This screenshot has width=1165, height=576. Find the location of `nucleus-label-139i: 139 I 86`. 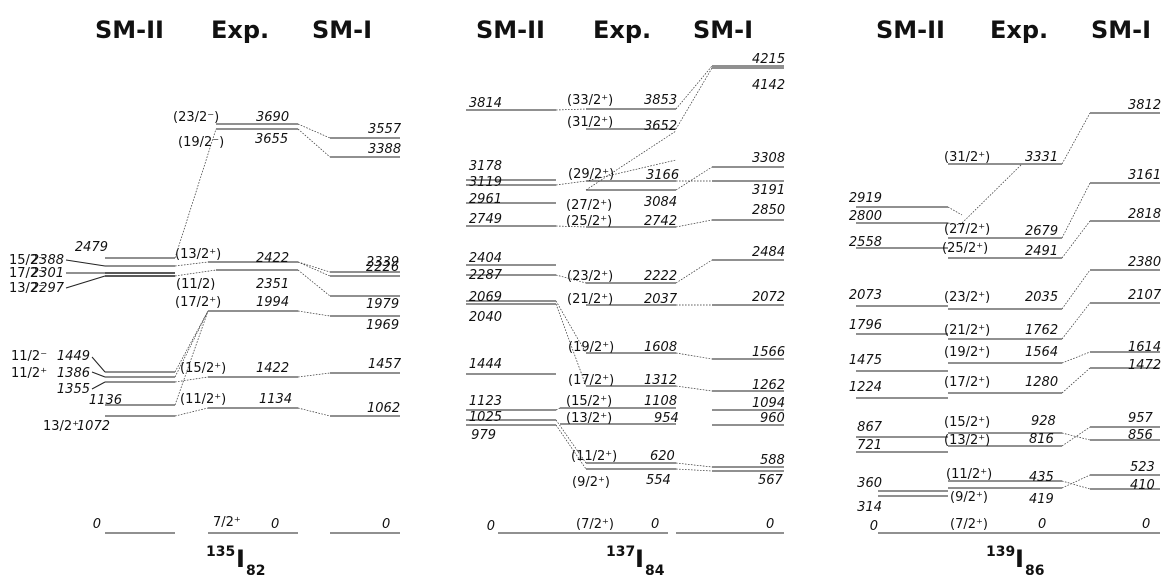

nucleus-label-139i: 139 I 86 is located at coordinates (1015, 560).